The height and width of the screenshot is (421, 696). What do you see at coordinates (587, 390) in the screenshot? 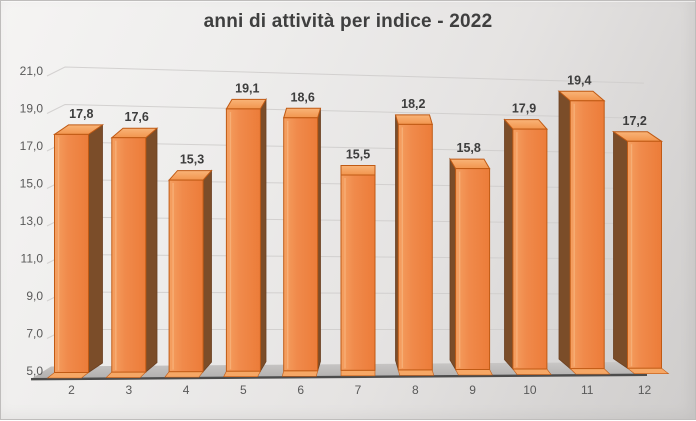
I see `x-axis-category-label: 11` at bounding box center [587, 390].